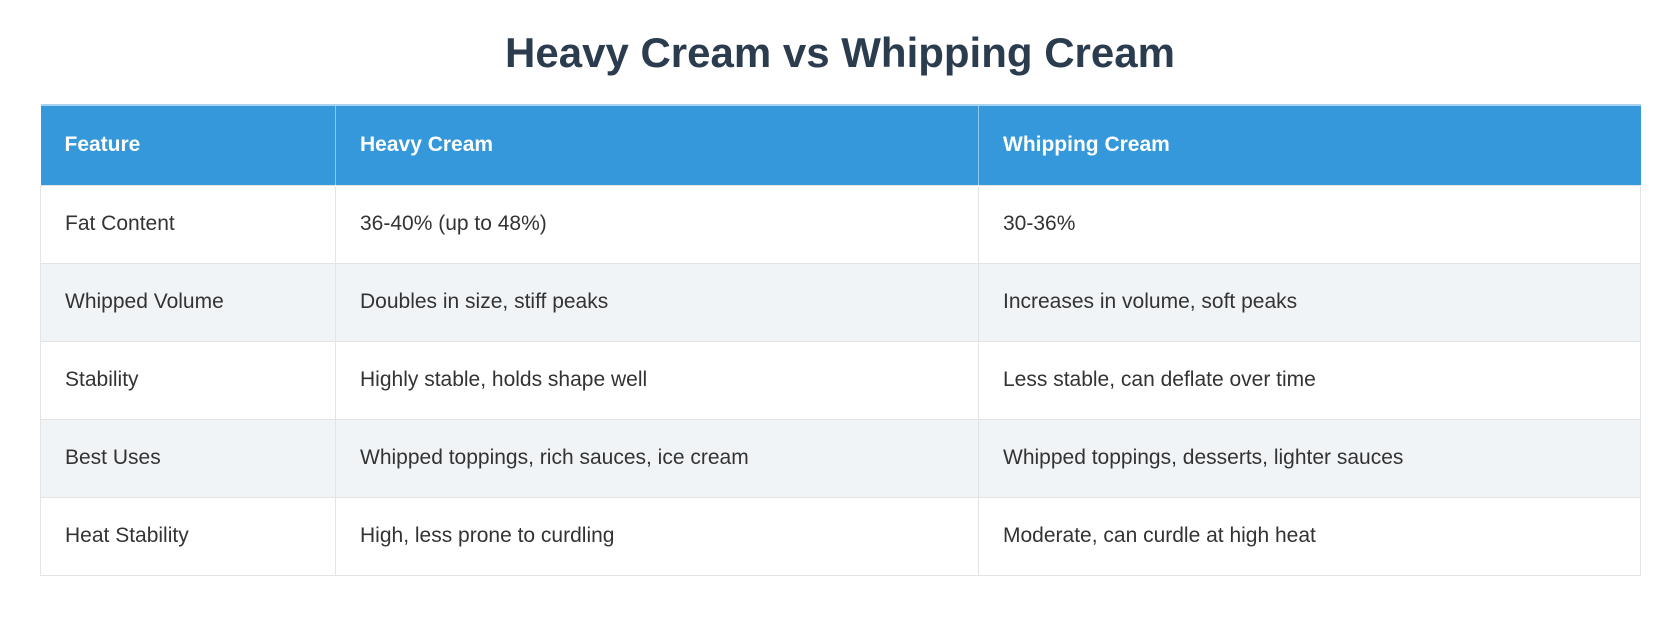 The height and width of the screenshot is (626, 1680). I want to click on cell-heavy-cream: 36-40% (up to 48%), so click(657, 224).